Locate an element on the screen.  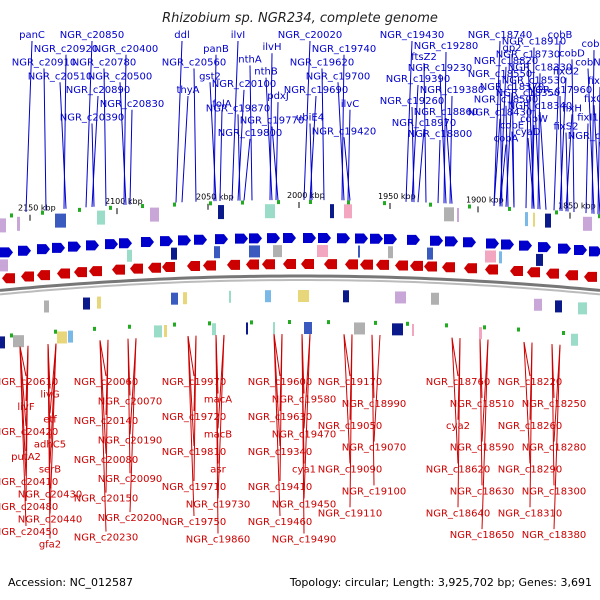
reverse-gene-label: NGR_c19410 is located at coordinates (280, 487).